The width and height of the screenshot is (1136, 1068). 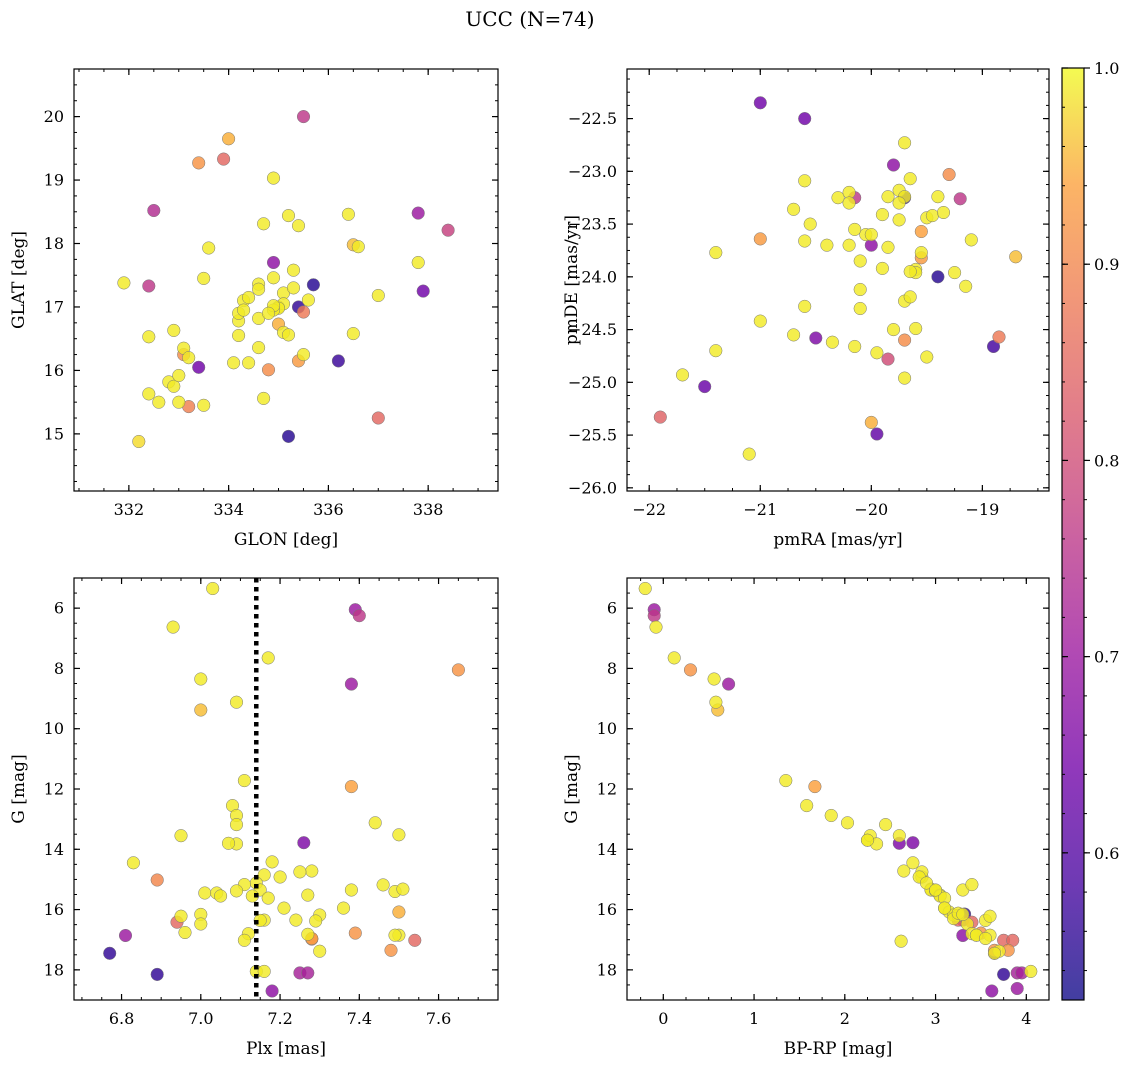 I want to click on colorbar-tick-label: 1.0, so click(x=1106, y=68).